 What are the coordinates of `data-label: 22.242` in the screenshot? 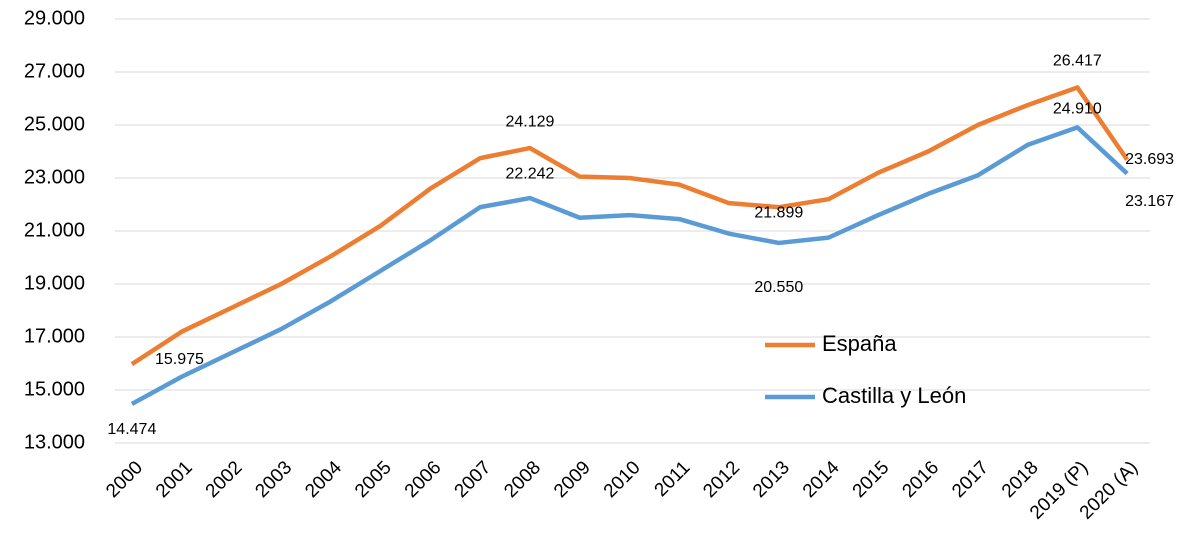 It's located at (530, 173).